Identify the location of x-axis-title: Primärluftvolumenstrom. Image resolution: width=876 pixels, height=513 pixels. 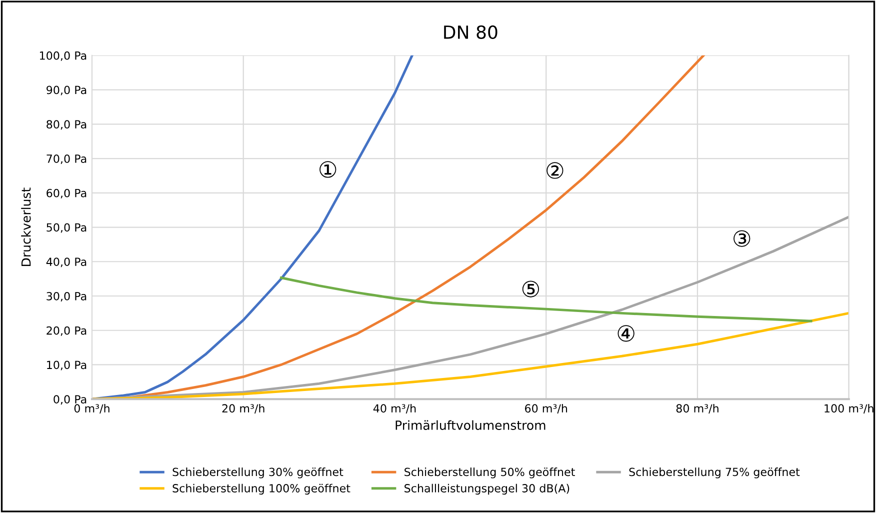
(471, 425).